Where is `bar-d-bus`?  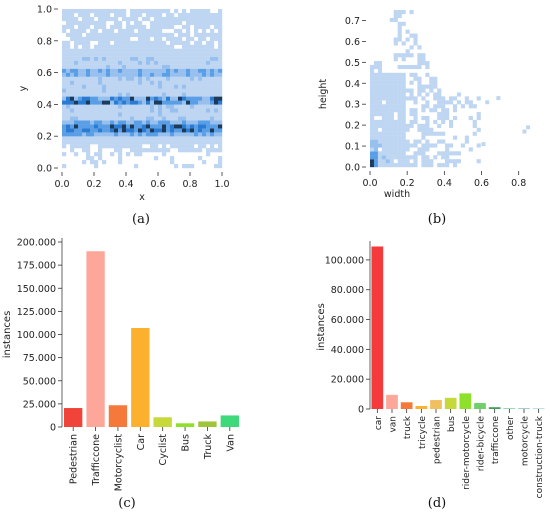 bar-d-bus is located at coordinates (450, 403).